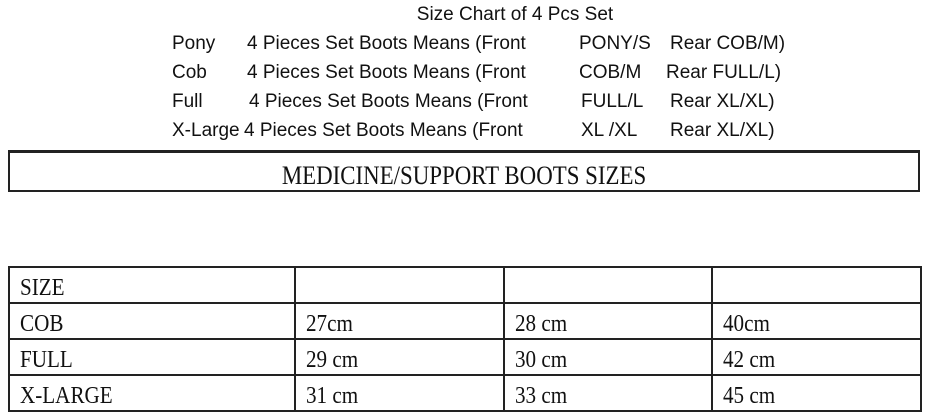  Describe the element at coordinates (609, 130) in the screenshot. I see `set-front: XL /XL` at that location.